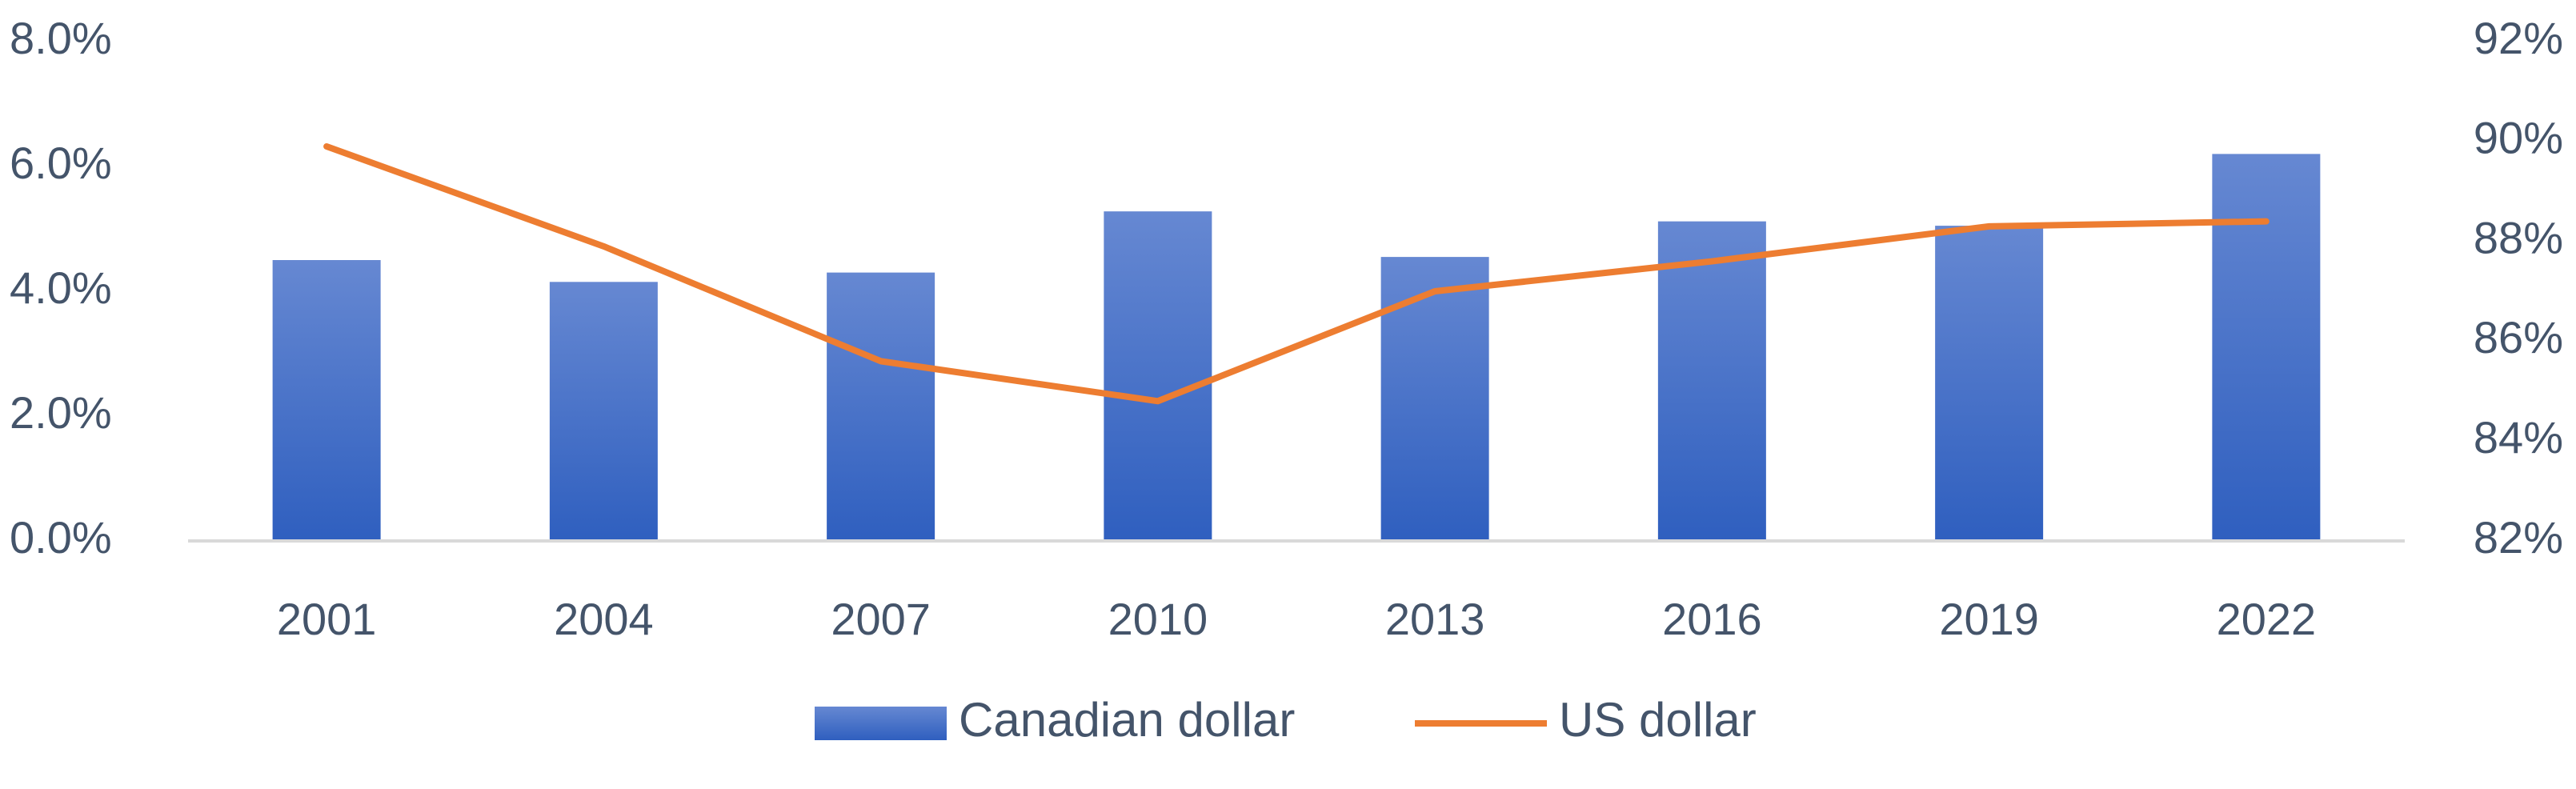 This screenshot has width=2576, height=789. Describe the element at coordinates (2266, 348) in the screenshot. I see `bar-canadian-dollar-2022` at that location.